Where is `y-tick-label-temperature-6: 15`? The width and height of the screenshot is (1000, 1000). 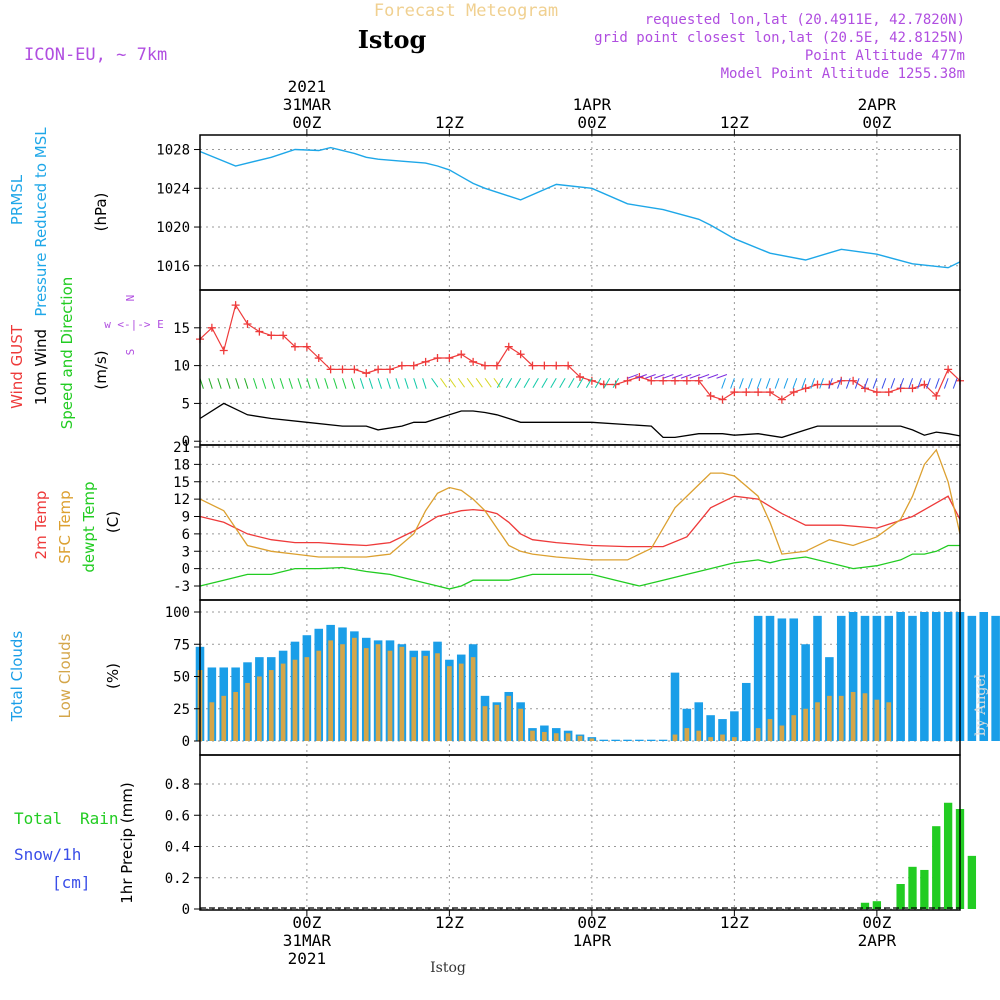
y-tick-label-temperature-6: 15 is located at coordinates (181, 483).